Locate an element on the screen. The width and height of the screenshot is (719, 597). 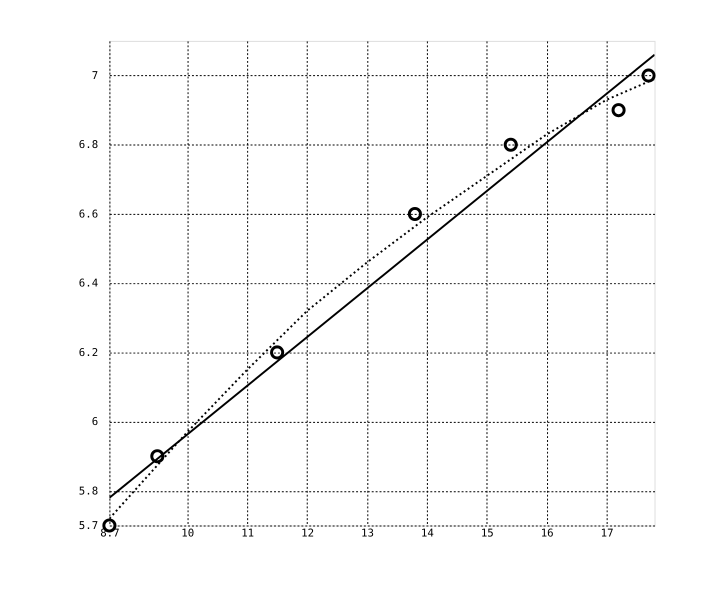
x-tick-label: 12 is located at coordinates (307, 533).